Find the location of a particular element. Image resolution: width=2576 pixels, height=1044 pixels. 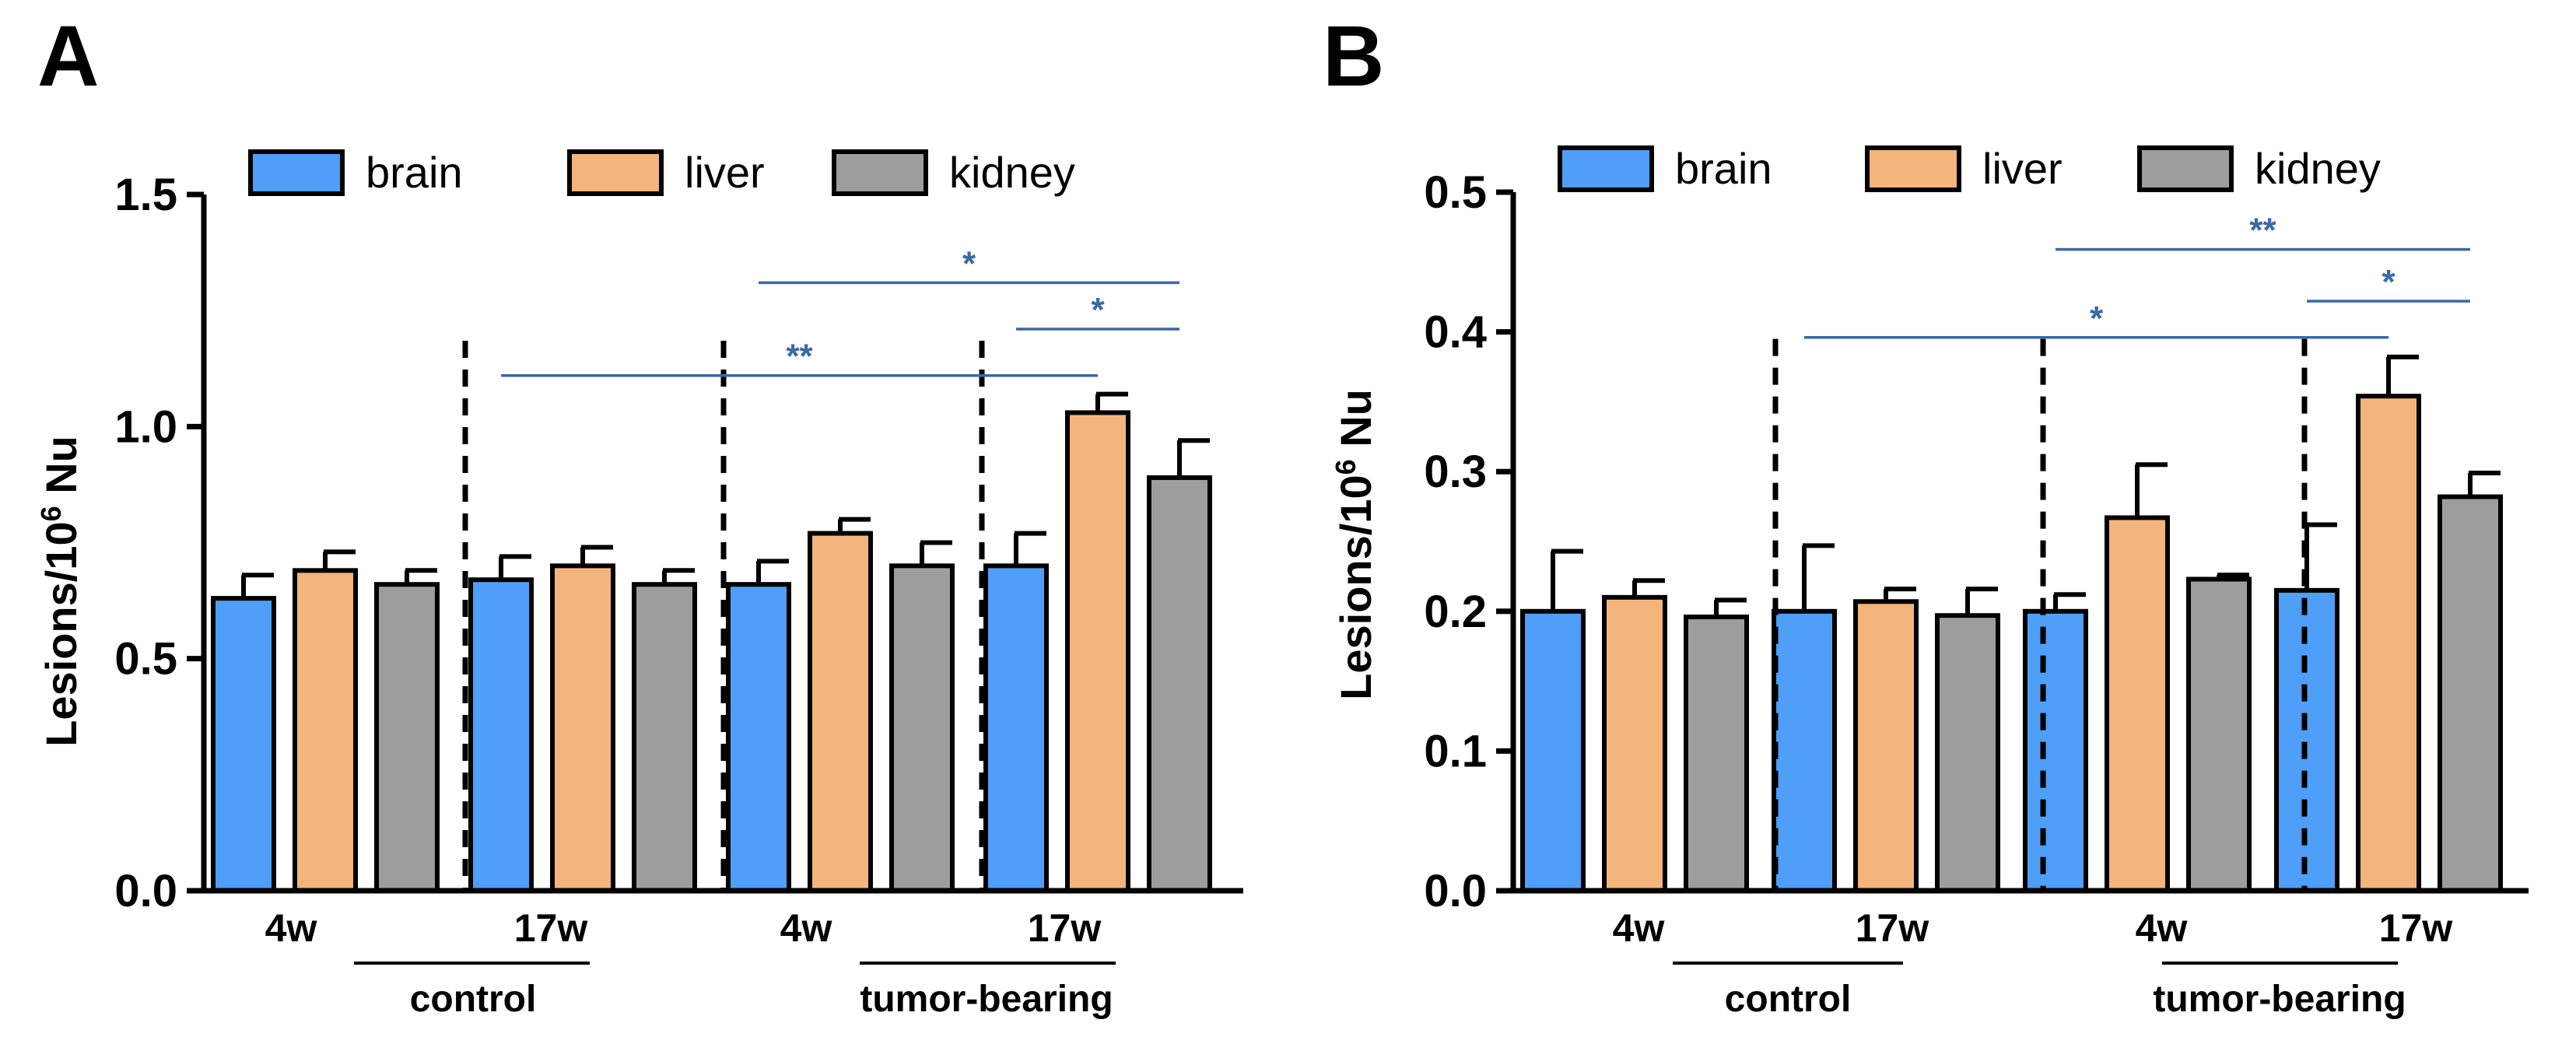

legend-b: brain liver kidney is located at coordinates (1969, 168).